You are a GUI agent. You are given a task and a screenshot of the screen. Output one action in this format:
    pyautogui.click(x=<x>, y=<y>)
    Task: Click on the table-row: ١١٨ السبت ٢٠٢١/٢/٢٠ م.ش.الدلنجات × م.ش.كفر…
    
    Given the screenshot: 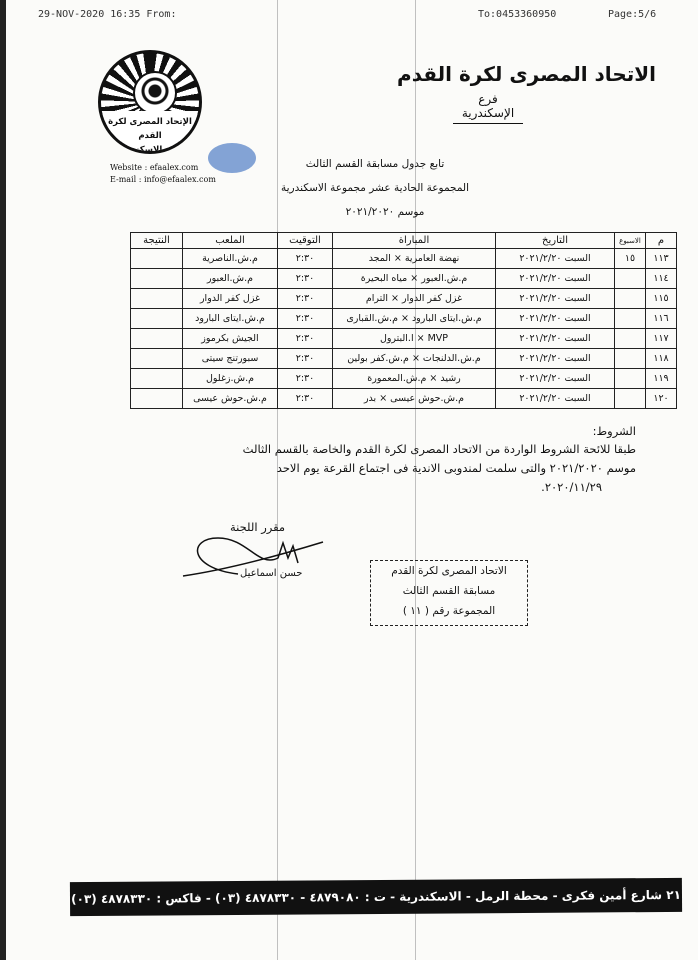 What is the action you would take?
    pyautogui.click(x=403, y=358)
    